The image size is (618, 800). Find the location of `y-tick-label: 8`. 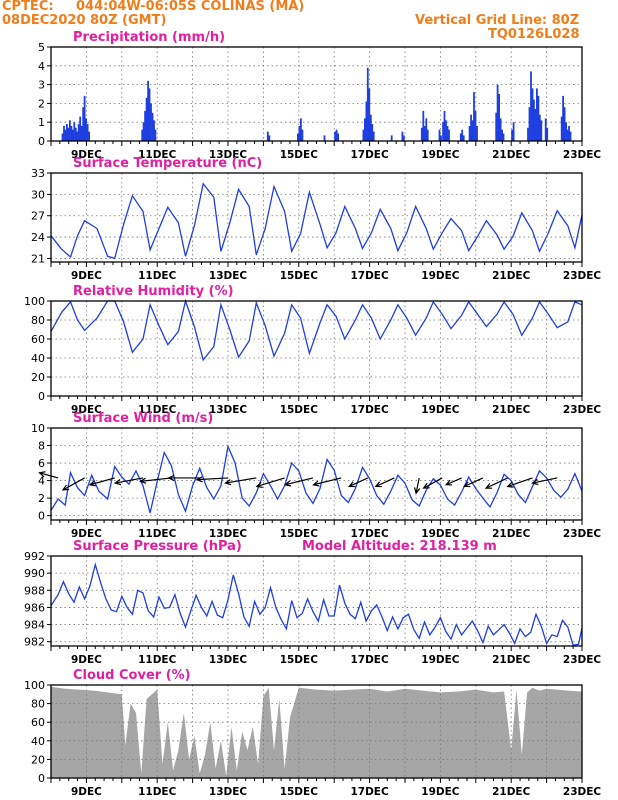

y-tick-label: 8 is located at coordinates (41, 446).